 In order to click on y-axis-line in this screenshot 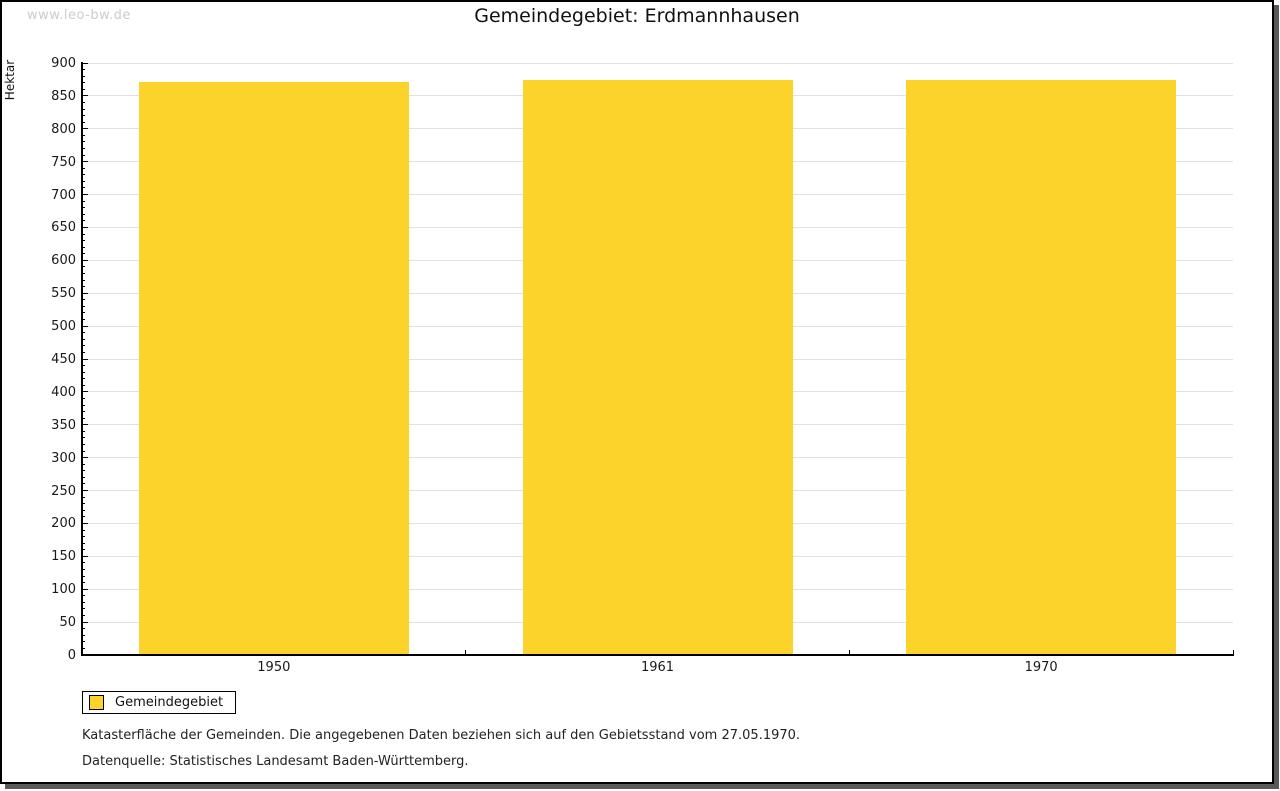, I will do `click(82, 359)`.